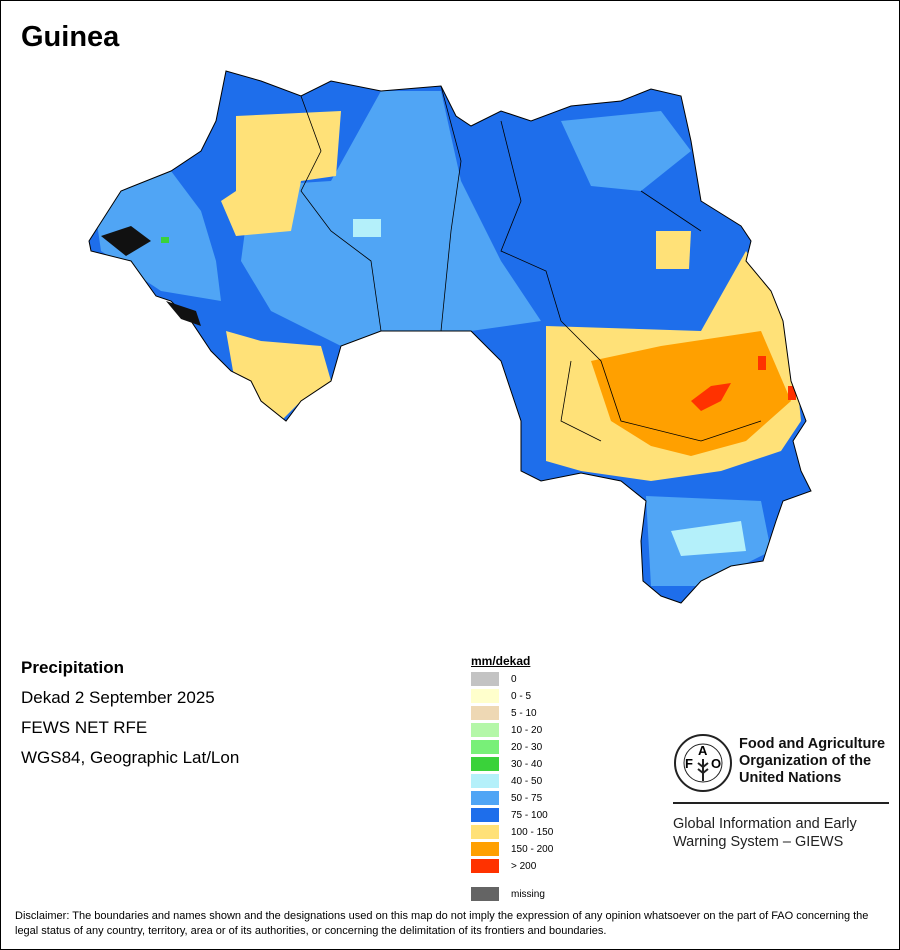  What do you see at coordinates (781, 803) in the screenshot?
I see `logo-divider` at bounding box center [781, 803].